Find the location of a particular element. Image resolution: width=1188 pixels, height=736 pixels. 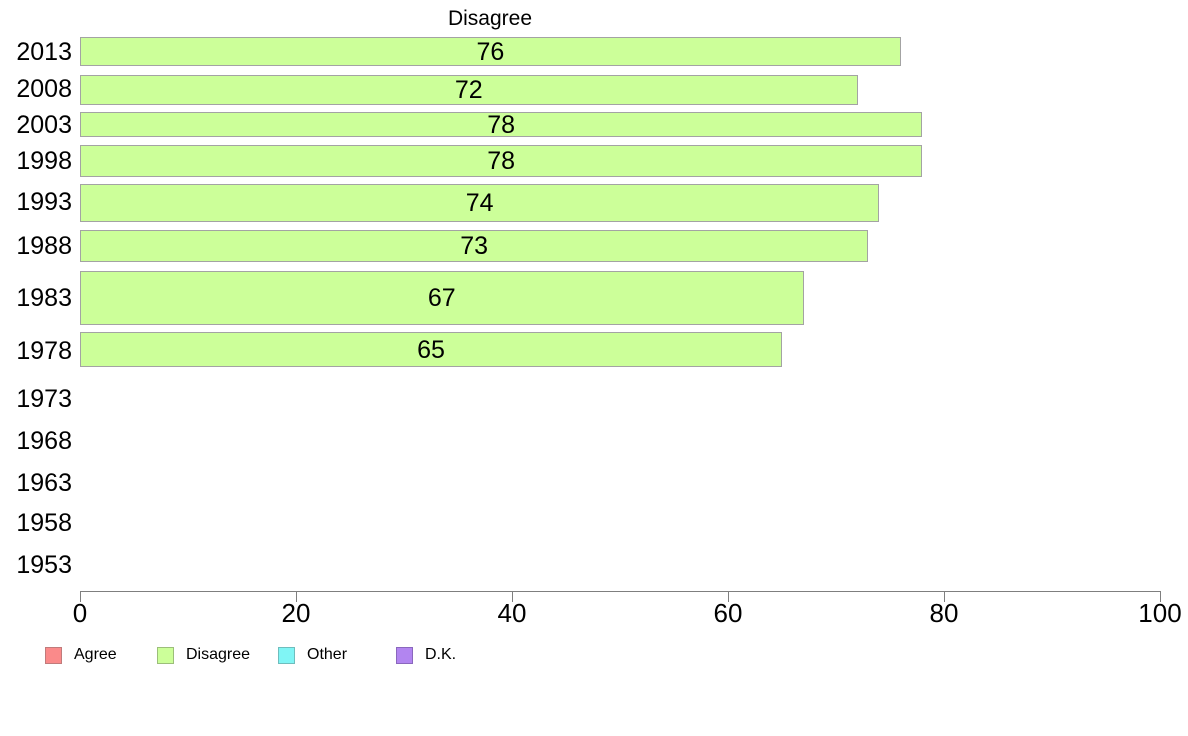

y-axis-label-1993: 1993 is located at coordinates (44, 202).